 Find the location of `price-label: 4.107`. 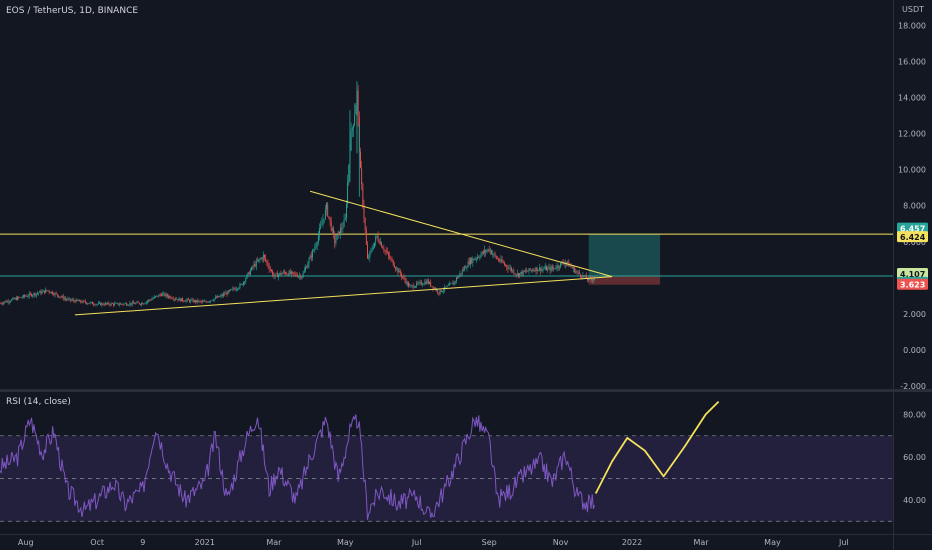

price-label: 4.107 is located at coordinates (912, 274).